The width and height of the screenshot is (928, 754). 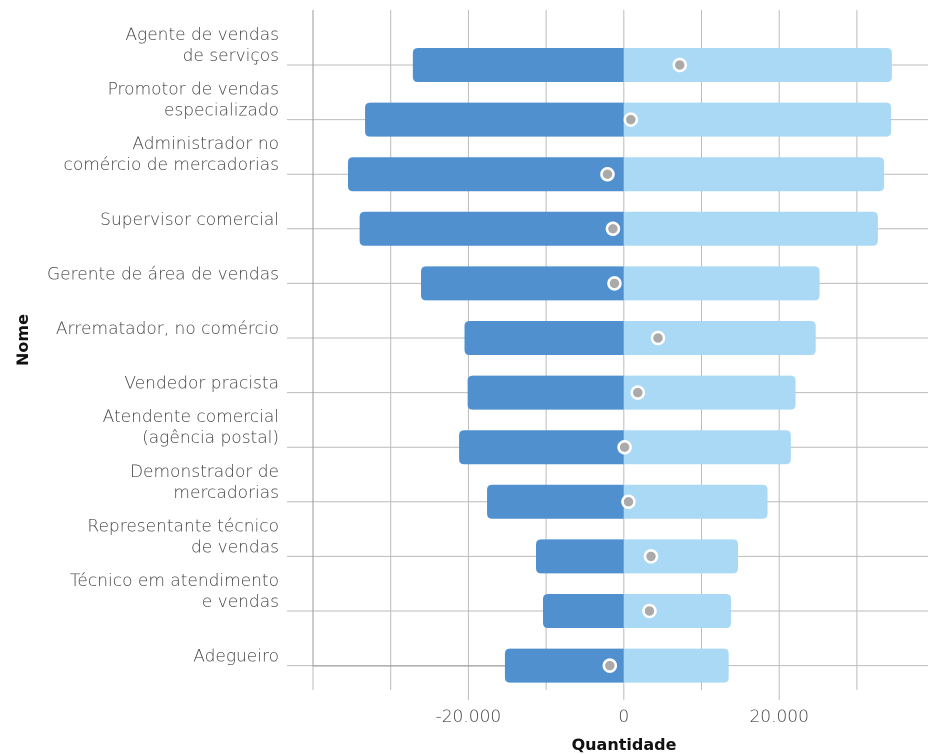 What do you see at coordinates (167, 329) in the screenshot?
I see `y-tick-label: Arrematador, no comércio` at bounding box center [167, 329].